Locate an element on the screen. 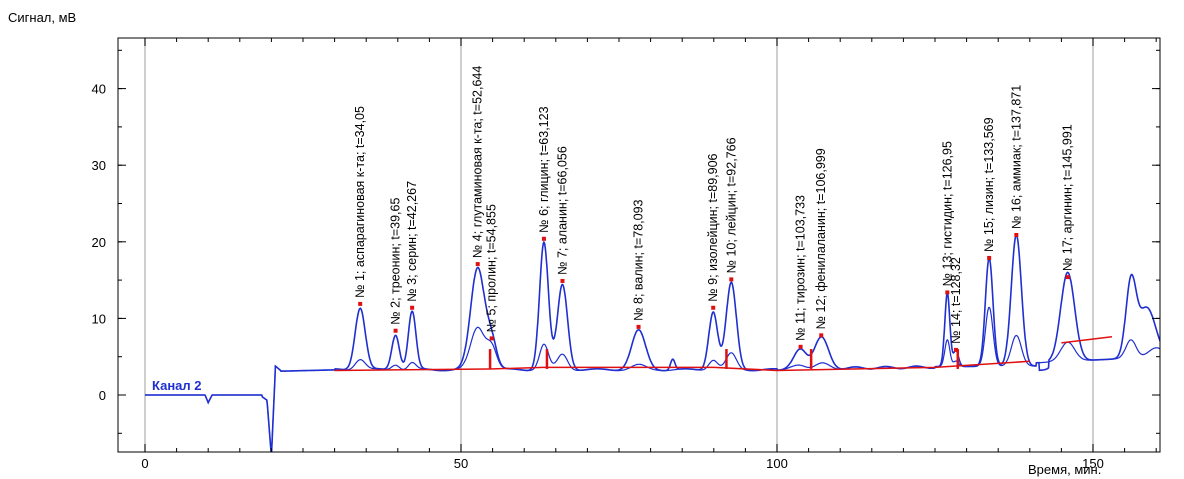 This screenshot has height=479, width=1184. peak-label: № 3; серин; t=42,267 is located at coordinates (412, 241).